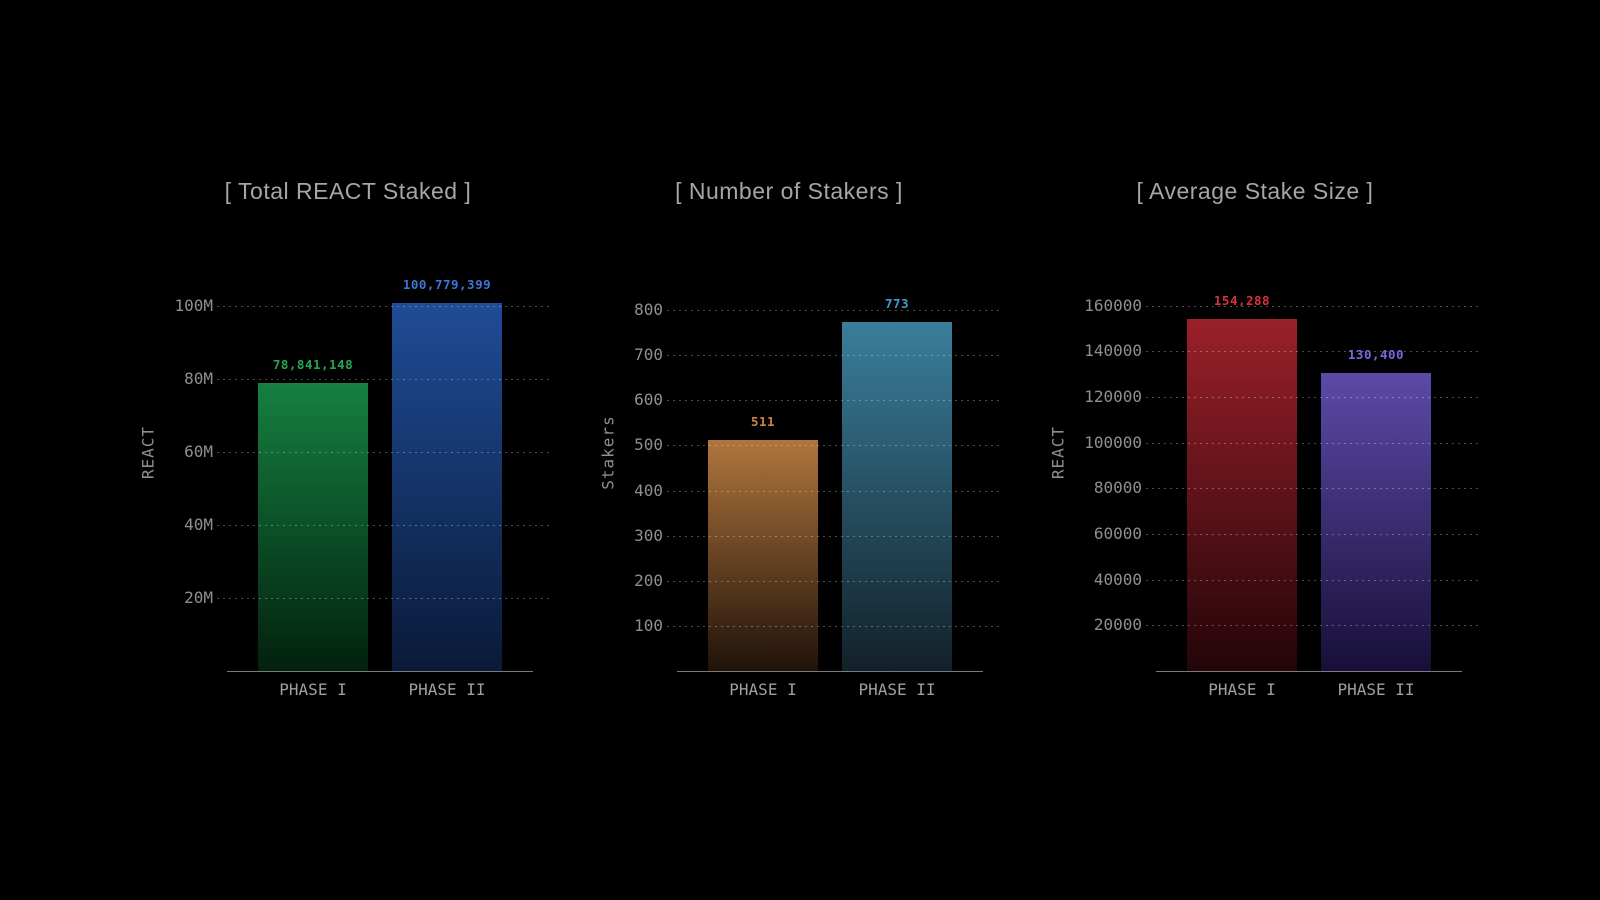 Image resolution: width=1600 pixels, height=900 pixels. What do you see at coordinates (198, 378) in the screenshot?
I see `y-tick-label: 80M` at bounding box center [198, 378].